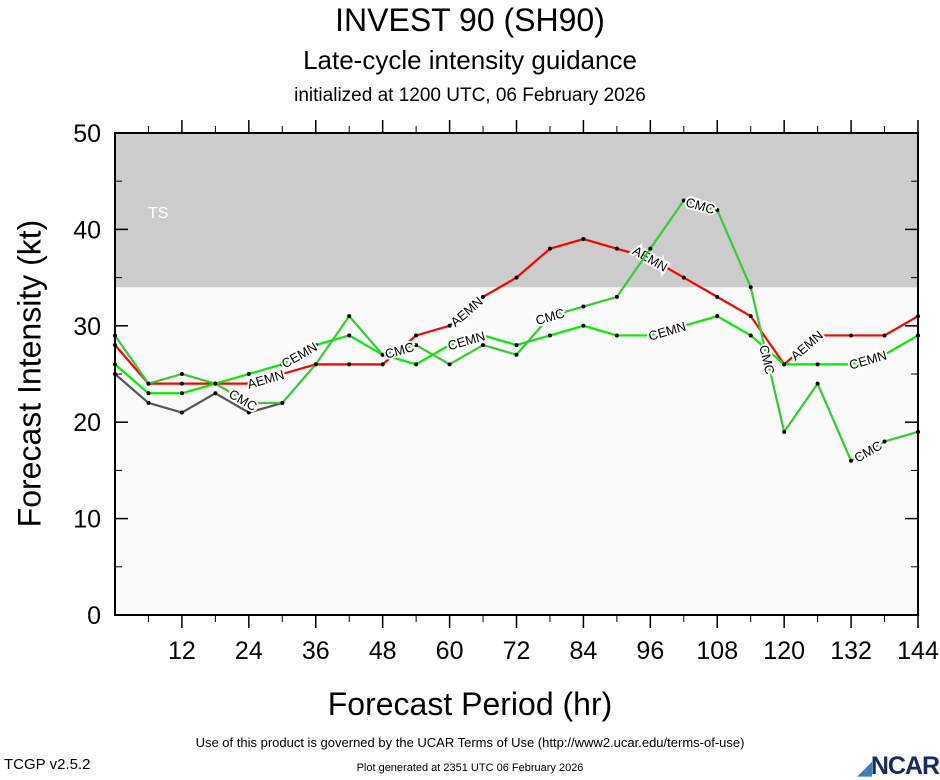 This screenshot has height=780, width=940. I want to click on series-line, so click(198, 393).